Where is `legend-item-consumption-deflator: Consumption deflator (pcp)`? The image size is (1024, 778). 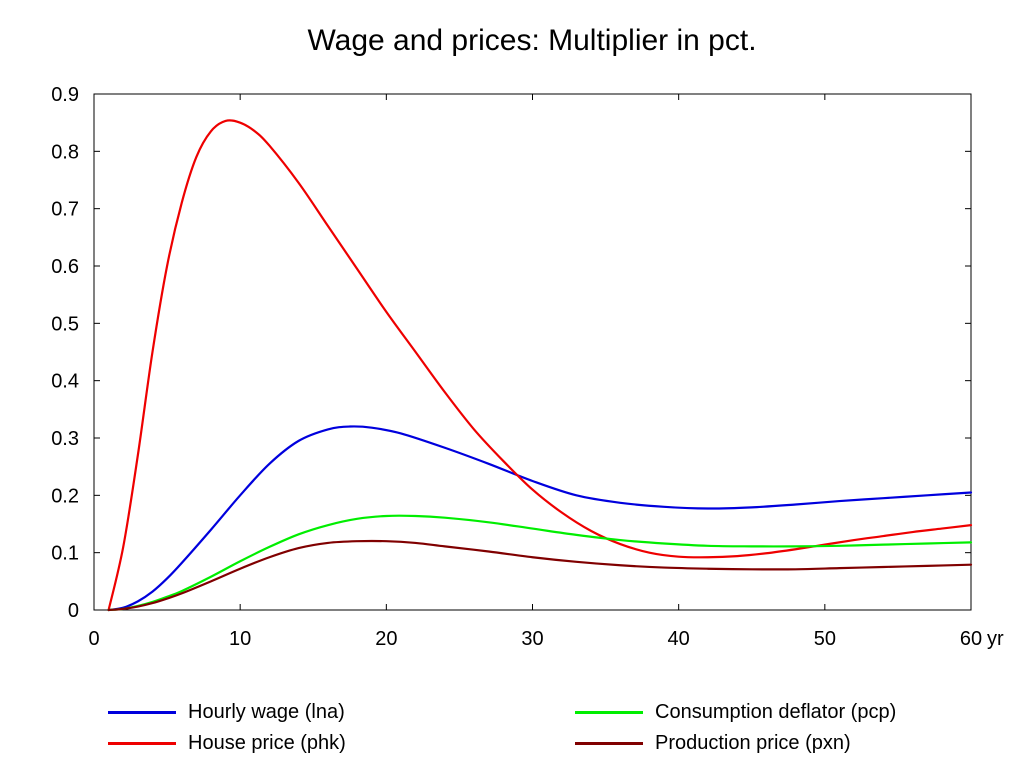
legend-item-consumption-deflator: Consumption deflator (pcp) is located at coordinates (735, 712).